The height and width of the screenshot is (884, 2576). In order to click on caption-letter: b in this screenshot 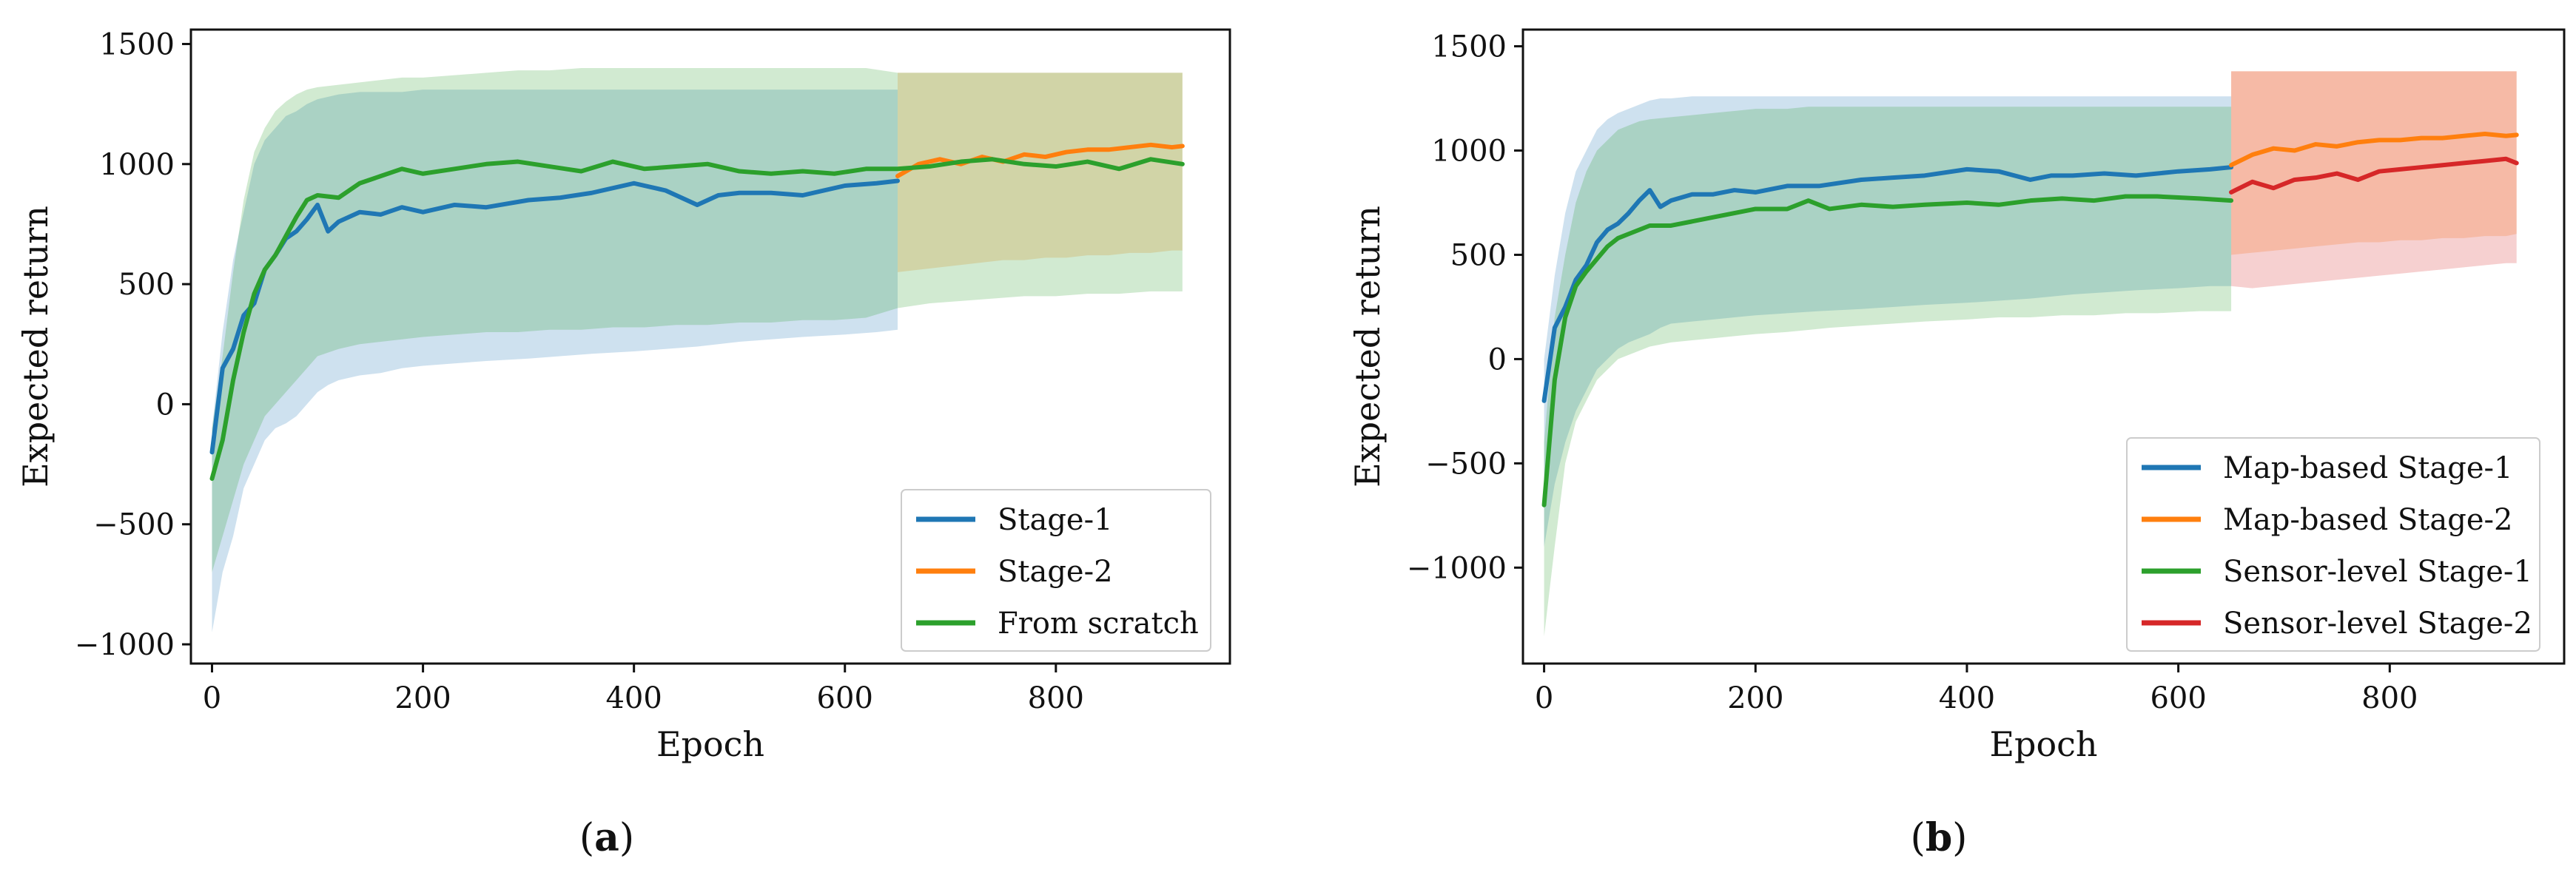, I will do `click(1939, 837)`.